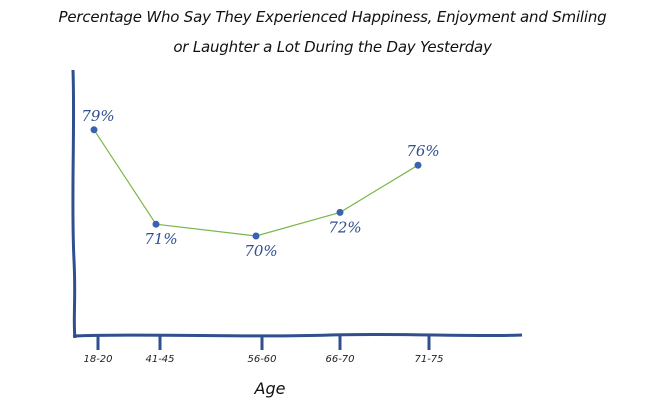 The height and width of the screenshot is (407, 665). I want to click on x-axis, so click(297, 335).